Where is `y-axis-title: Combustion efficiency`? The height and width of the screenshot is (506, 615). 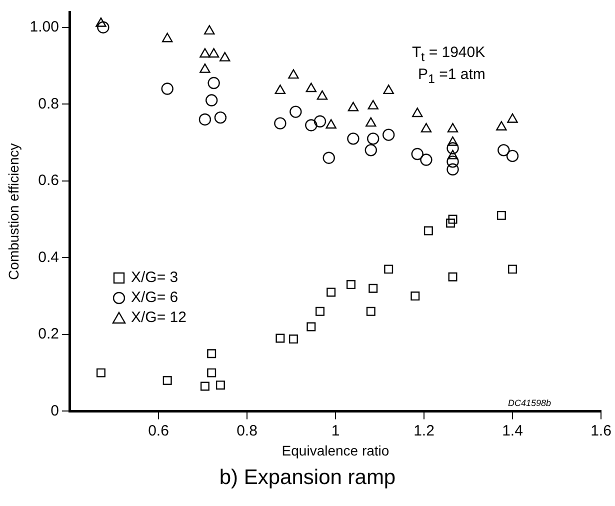 y-axis-title: Combustion efficiency is located at coordinates (13, 211).